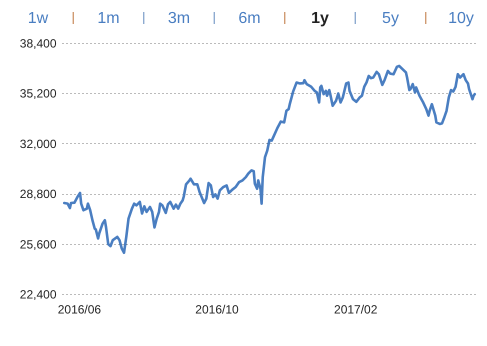 The height and width of the screenshot is (346, 487). Describe the element at coordinates (179, 18) in the screenshot. I see `text: 3m` at that location.